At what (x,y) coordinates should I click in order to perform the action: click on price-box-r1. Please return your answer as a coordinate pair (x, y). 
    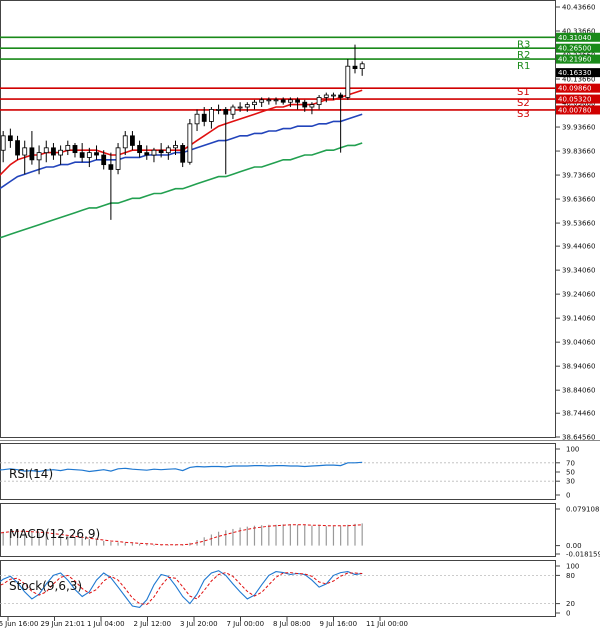
    Looking at the image, I should click on (578, 59).